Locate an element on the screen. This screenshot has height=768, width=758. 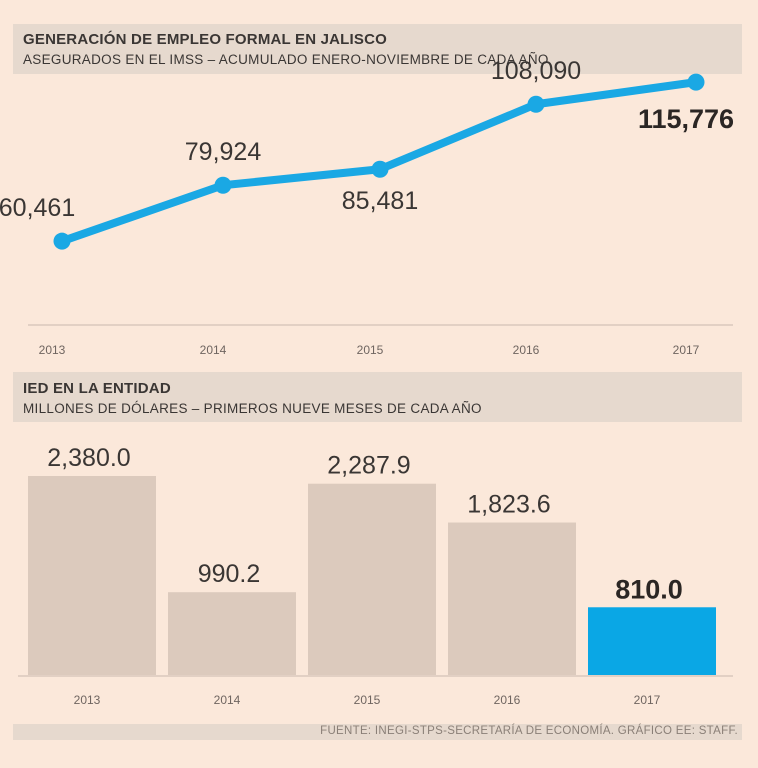
employment-value-label: 85,481 is located at coordinates (380, 201).